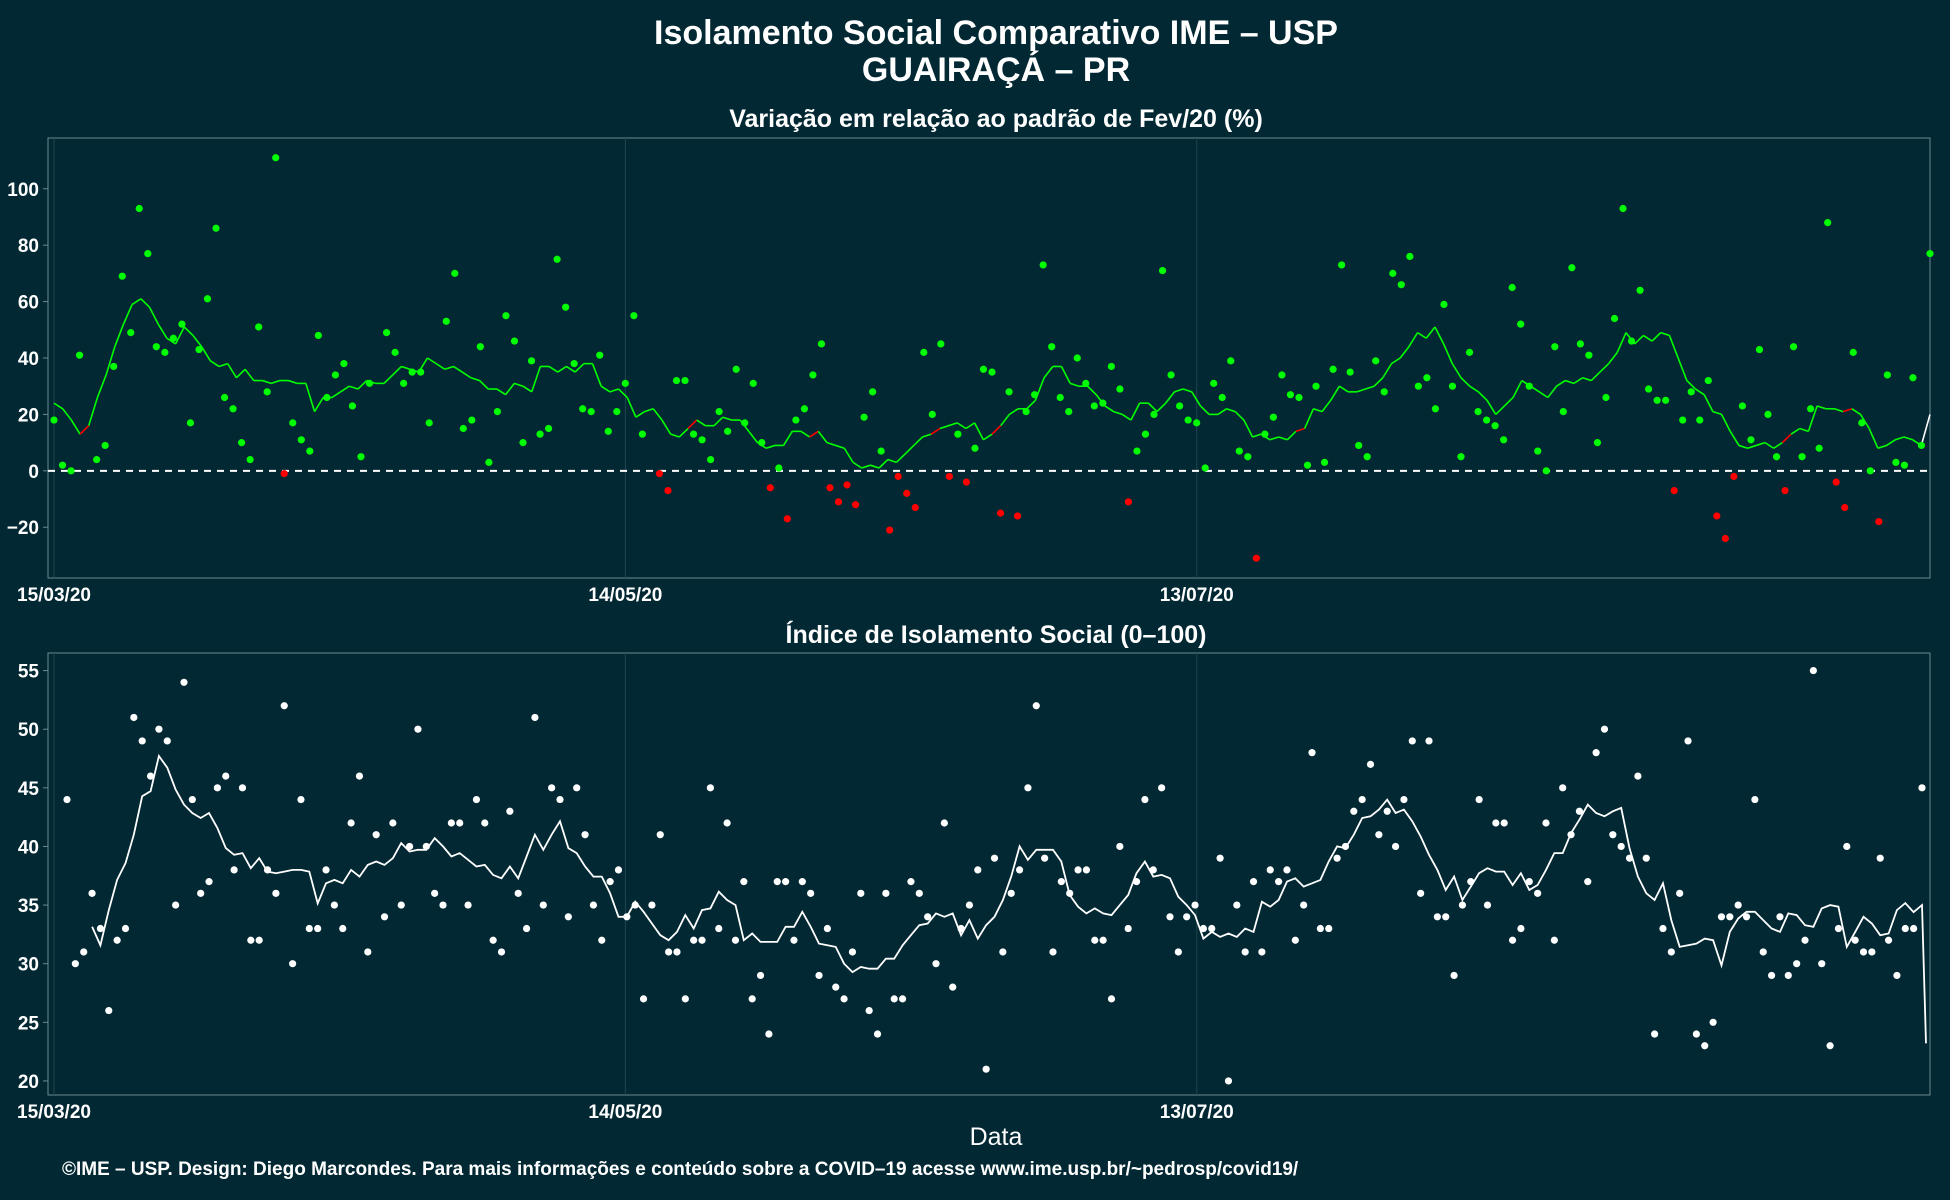 Image resolution: width=1950 pixels, height=1200 pixels. I want to click on chart-title: Isolamento Social Comparativo IME – USP, so click(996, 33).